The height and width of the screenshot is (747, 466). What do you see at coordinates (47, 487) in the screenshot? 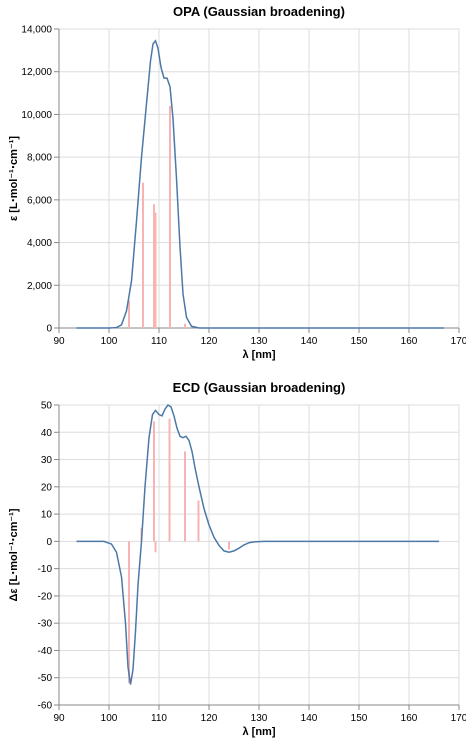
I see `y-tick-label: 20` at bounding box center [47, 487].